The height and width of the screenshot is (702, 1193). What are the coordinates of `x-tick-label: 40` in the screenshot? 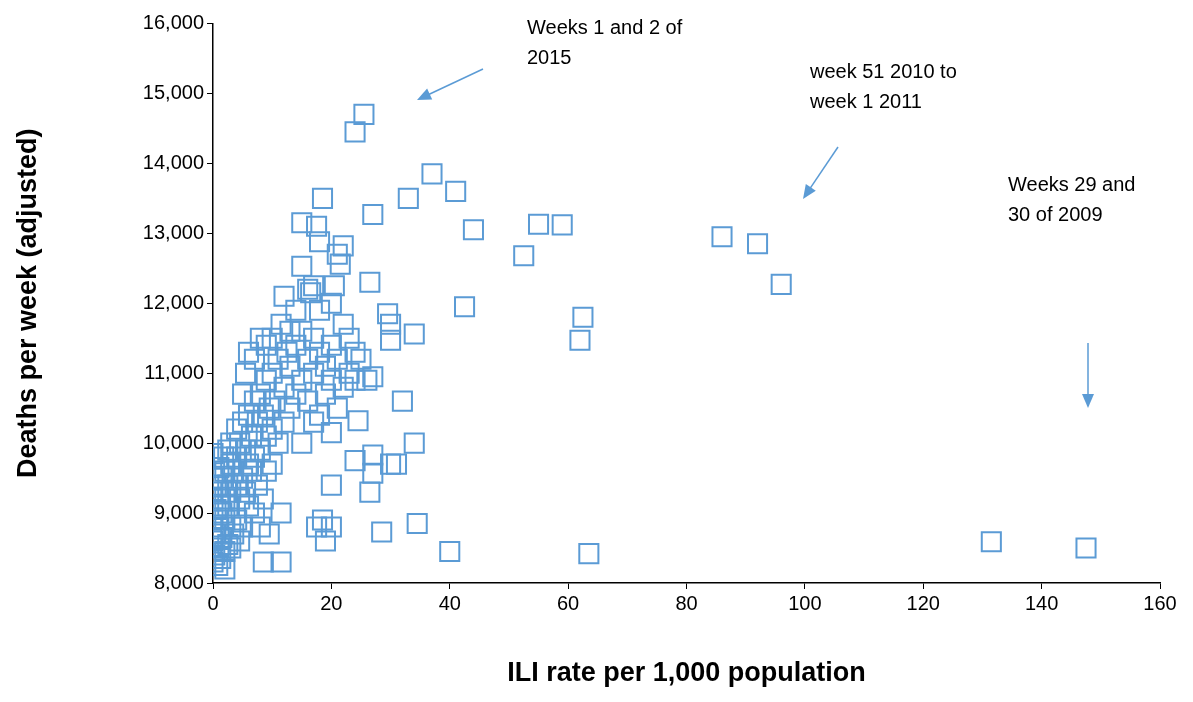 It's located at (449, 602).